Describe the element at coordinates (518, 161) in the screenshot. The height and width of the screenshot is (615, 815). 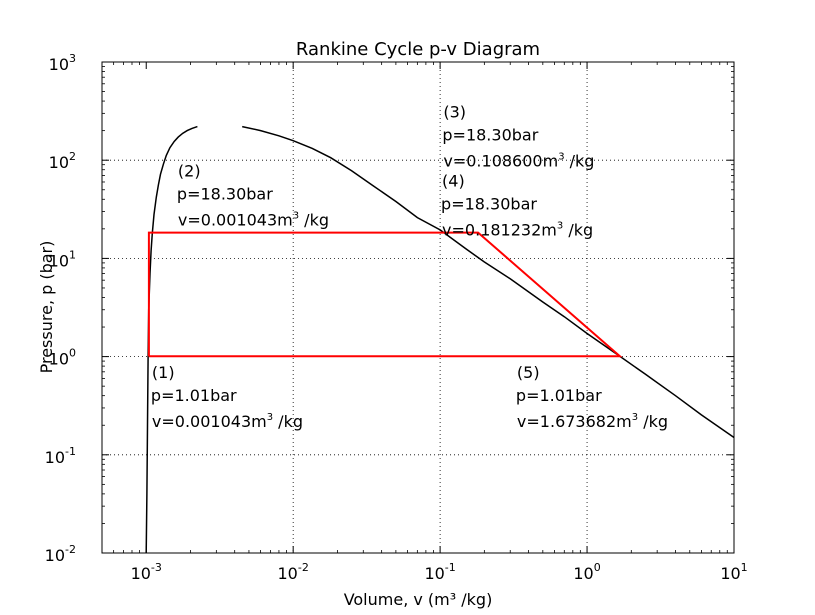
I see `point-volume: v=0.108600m3 /kg` at that location.